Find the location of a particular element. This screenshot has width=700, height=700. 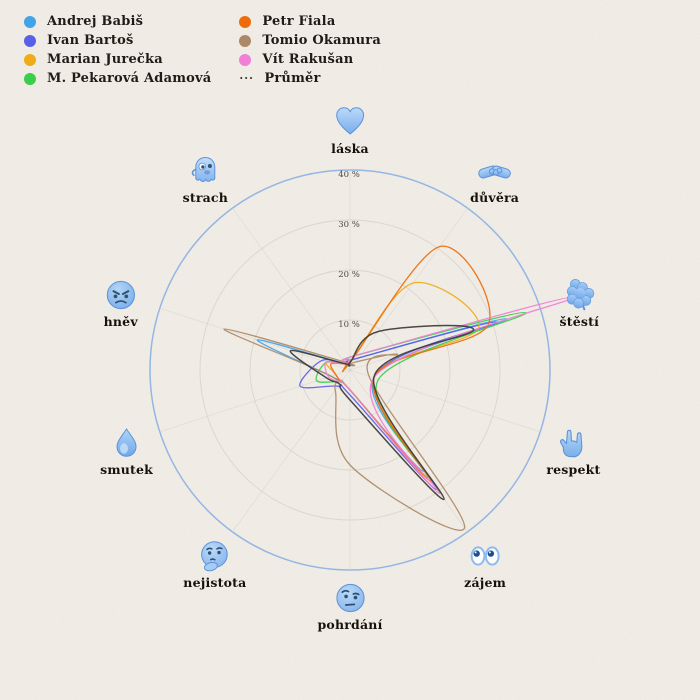

legend-item-petr-fiala: Petr Fiala is located at coordinates (310, 21).